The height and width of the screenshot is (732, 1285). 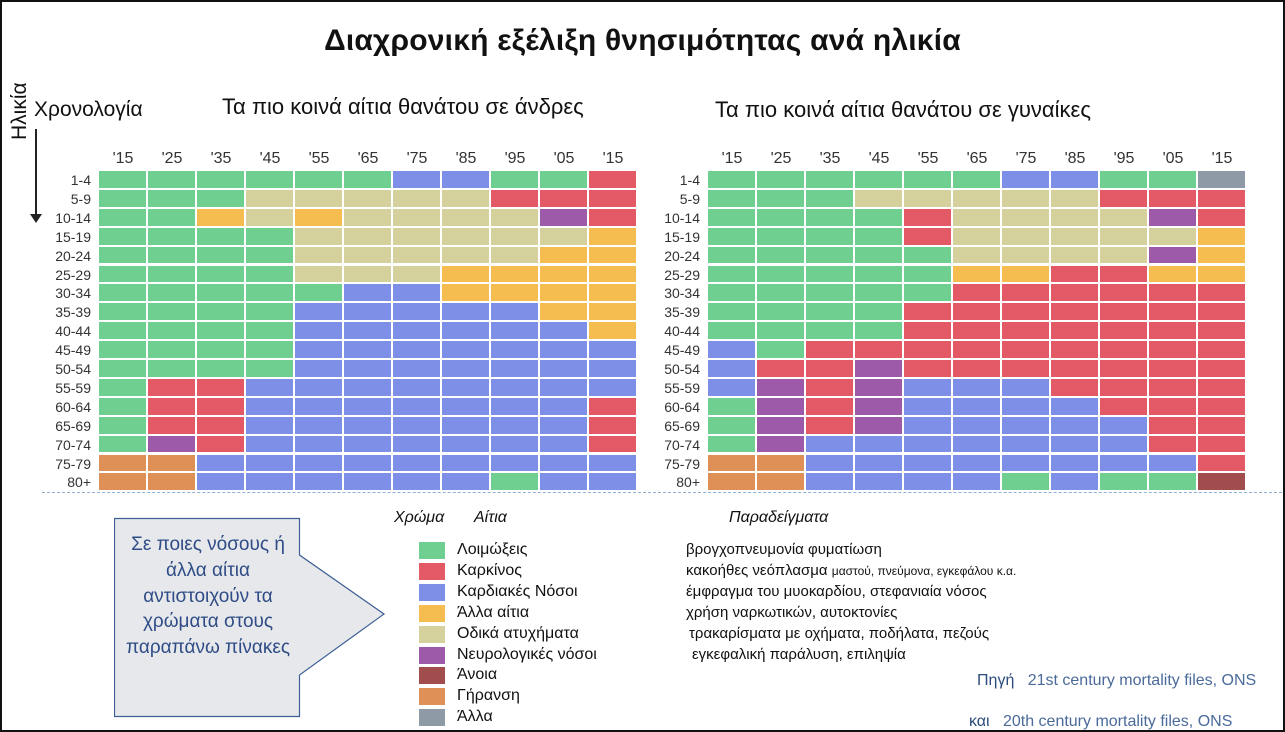 I want to click on legend-label: Άλλα, so click(x=475, y=717).